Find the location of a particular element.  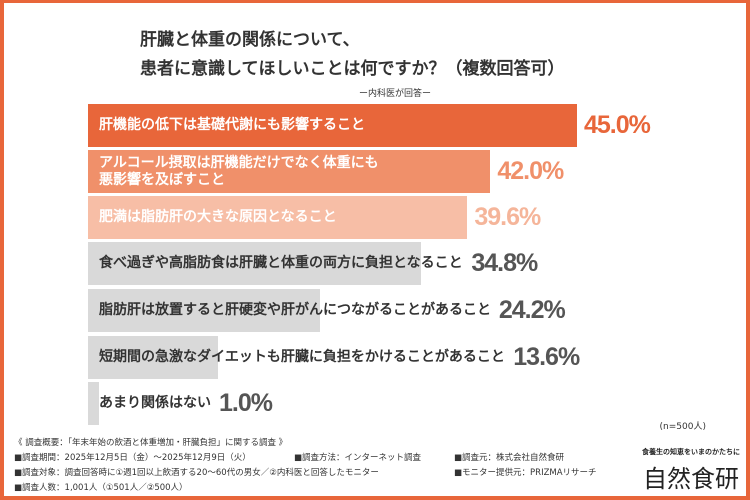

value-label: 45.0% is located at coordinates (617, 125).